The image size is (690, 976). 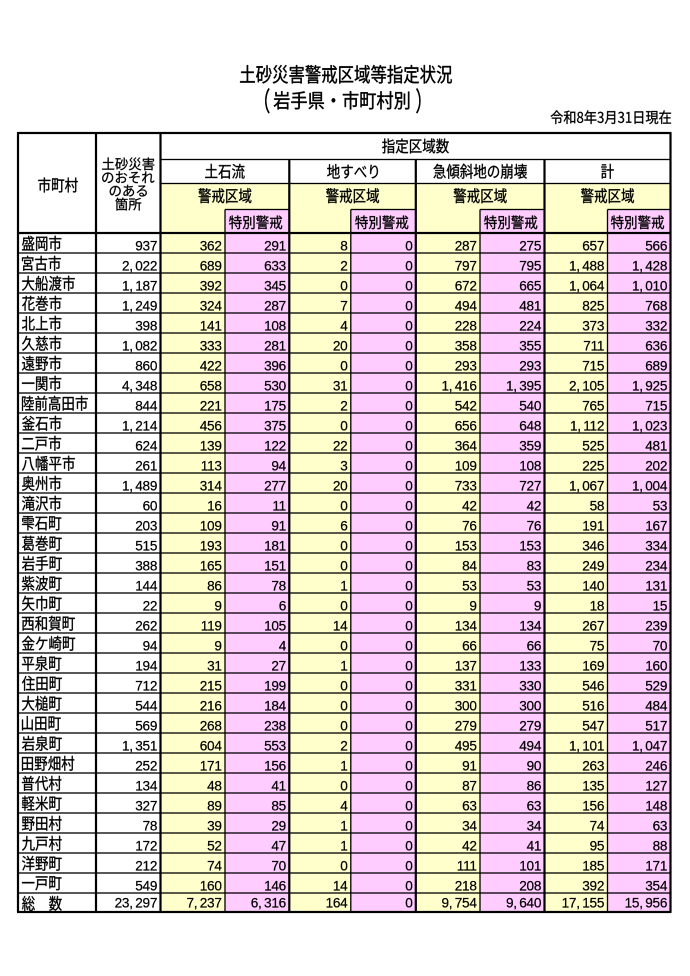 I want to click on svg-text: 279, so click(x=466, y=726).